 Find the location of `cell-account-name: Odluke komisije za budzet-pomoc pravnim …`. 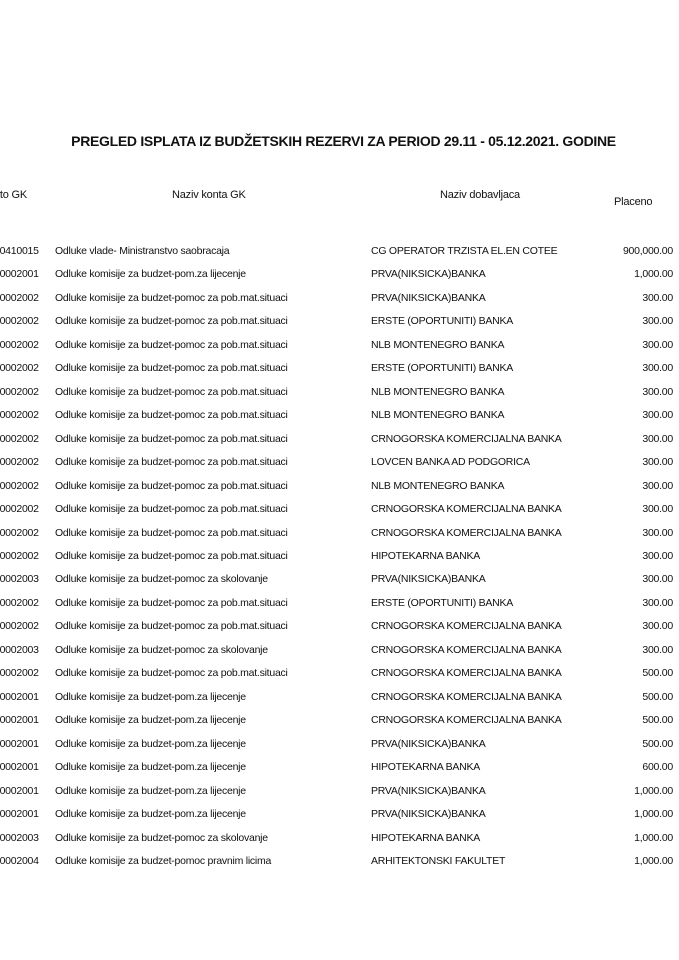

cell-account-name: Odluke komisije za budzet-pomoc pravnim … is located at coordinates (163, 860).